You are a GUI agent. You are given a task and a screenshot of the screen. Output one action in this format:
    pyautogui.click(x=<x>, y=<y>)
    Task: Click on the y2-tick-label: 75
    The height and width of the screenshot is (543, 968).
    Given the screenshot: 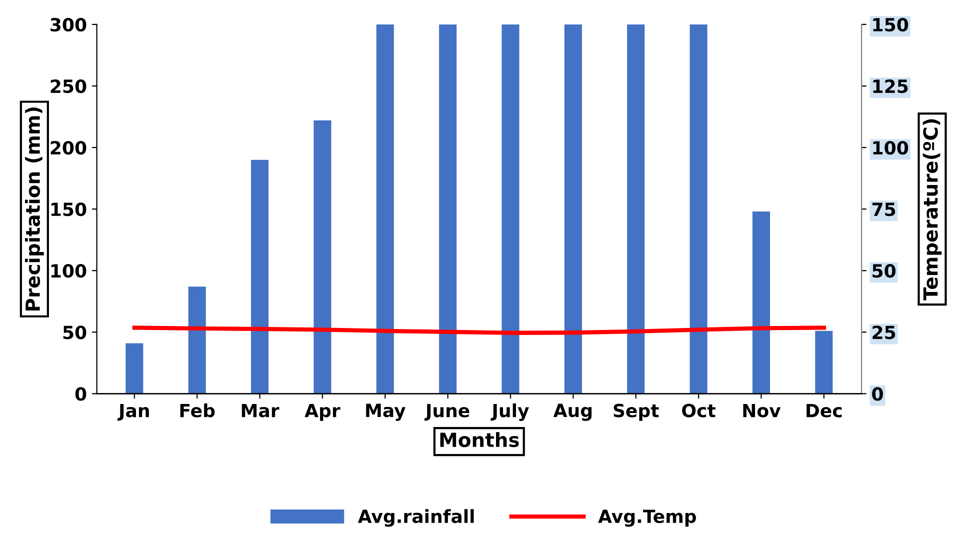 What is the action you would take?
    pyautogui.click(x=884, y=209)
    